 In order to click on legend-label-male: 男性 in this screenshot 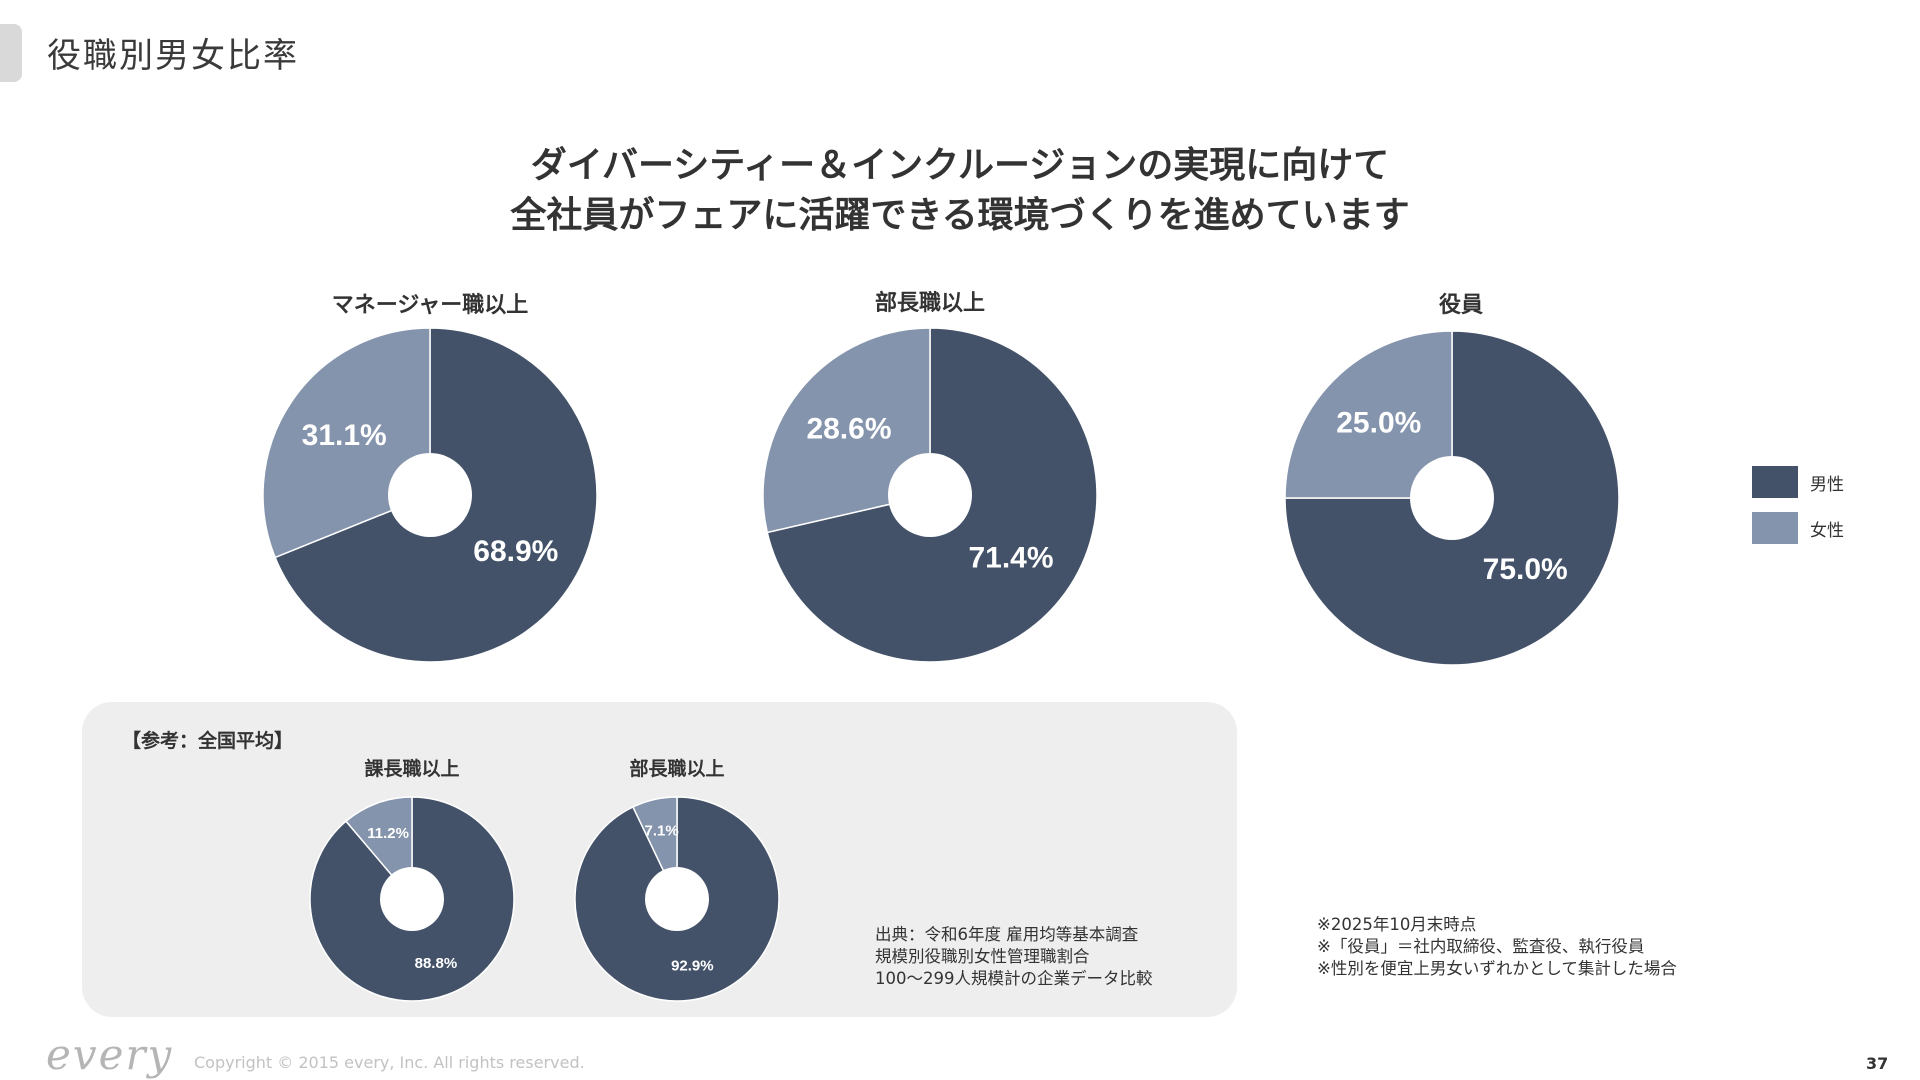, I will do `click(1827, 484)`.